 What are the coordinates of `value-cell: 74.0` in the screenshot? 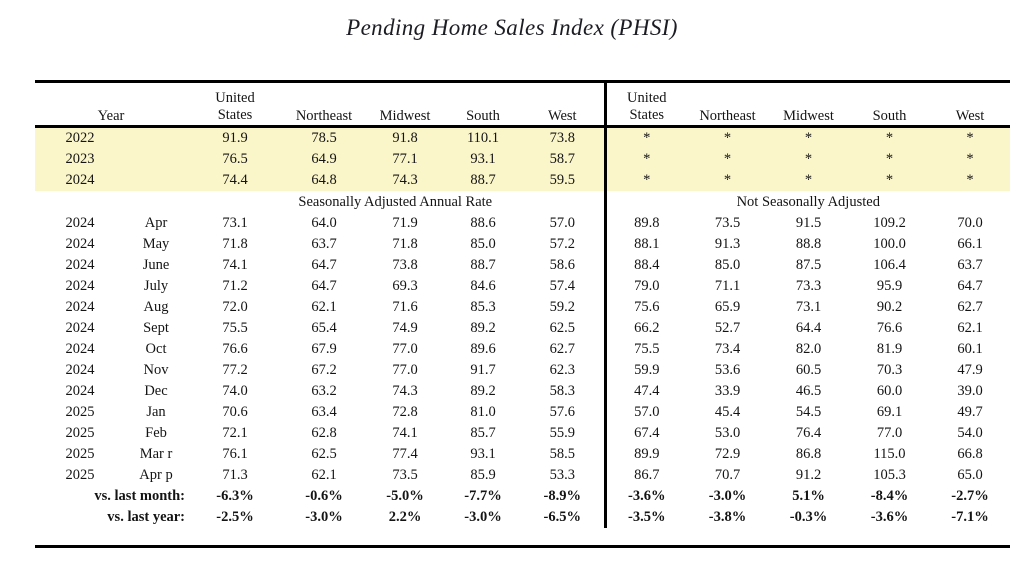 It's located at (235, 391).